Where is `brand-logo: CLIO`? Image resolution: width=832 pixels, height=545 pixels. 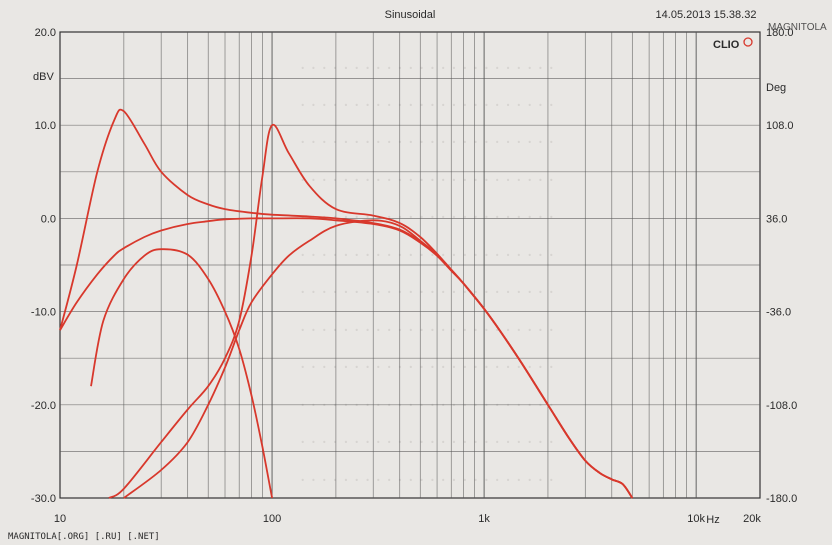 brand-logo: CLIO is located at coordinates (726, 45).